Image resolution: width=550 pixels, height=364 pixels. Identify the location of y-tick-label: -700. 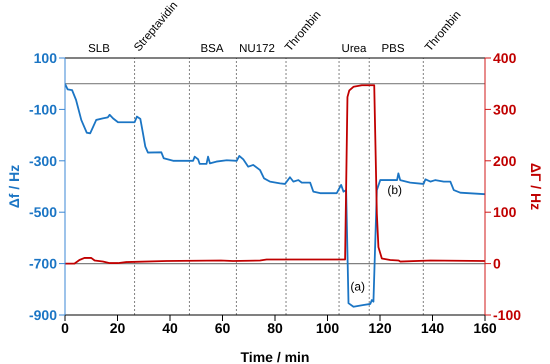
(43, 264).